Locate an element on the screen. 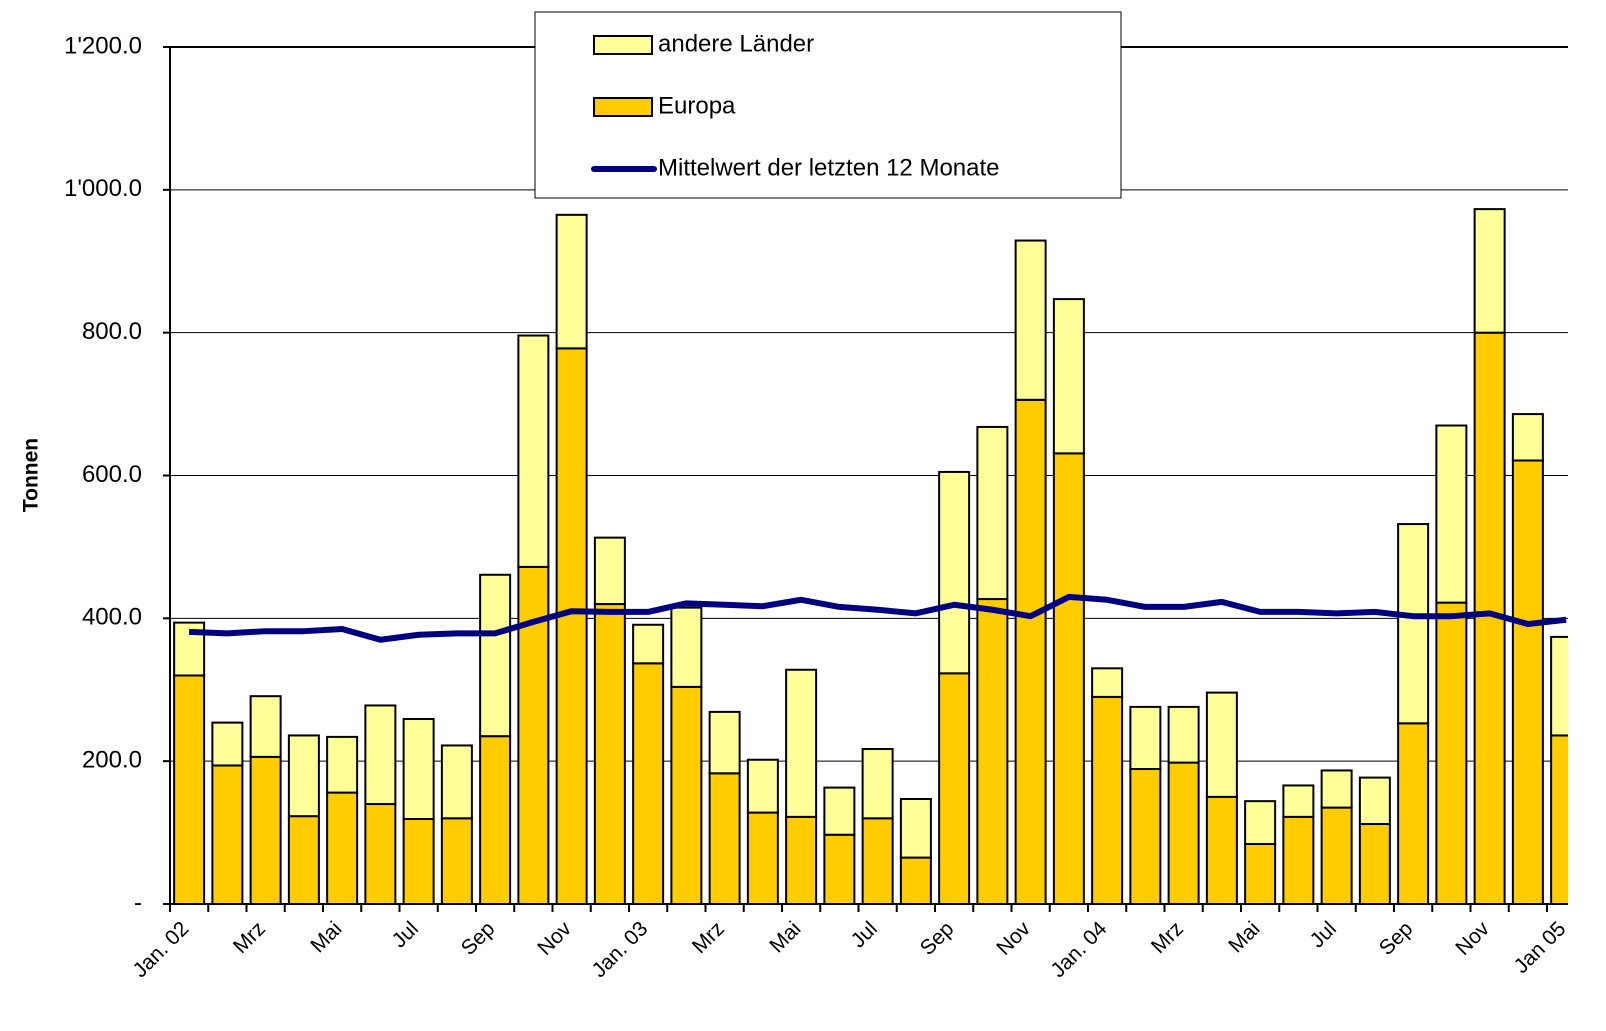 The width and height of the screenshot is (1606, 1031). y-tick-label: 200.0 is located at coordinates (112, 760).